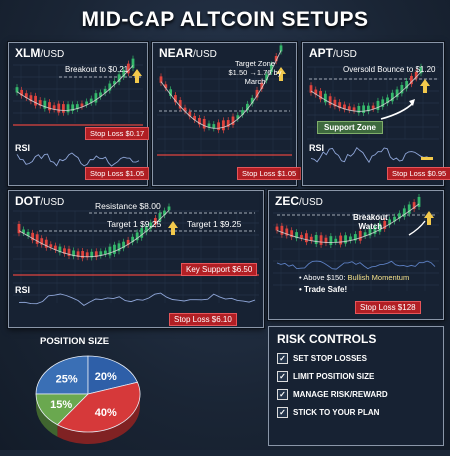 Image resolution: width=450 pixels, height=456 pixels. What do you see at coordinates (388, 307) in the screenshot?
I see `stop-loss-badge: Stop Loss $128` at bounding box center [388, 307].